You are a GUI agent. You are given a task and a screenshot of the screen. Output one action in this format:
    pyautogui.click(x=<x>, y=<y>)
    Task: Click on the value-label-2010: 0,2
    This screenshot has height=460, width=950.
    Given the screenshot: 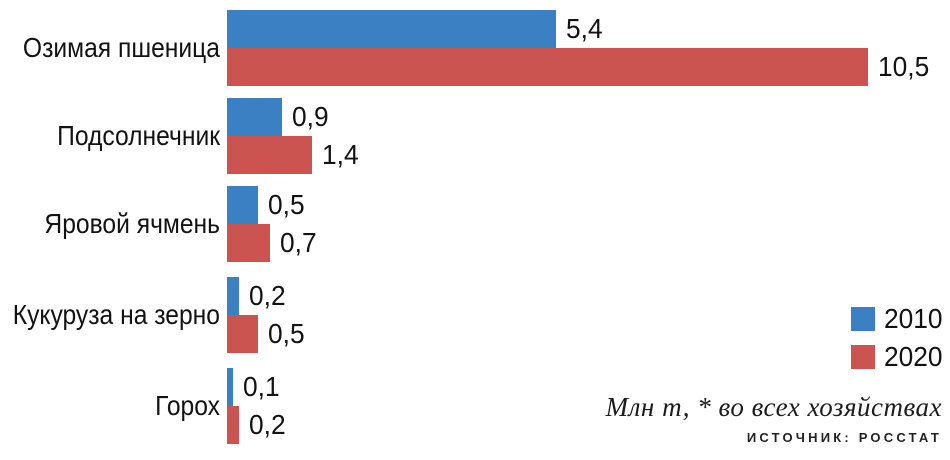 What is the action you would take?
    pyautogui.click(x=267, y=295)
    